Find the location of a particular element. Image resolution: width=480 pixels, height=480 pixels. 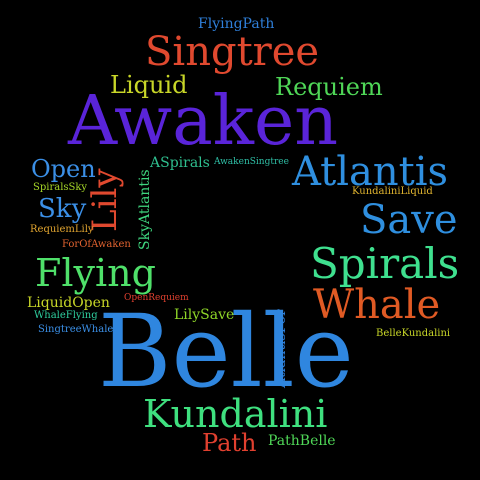

word-path: Path is located at coordinates (229, 443).